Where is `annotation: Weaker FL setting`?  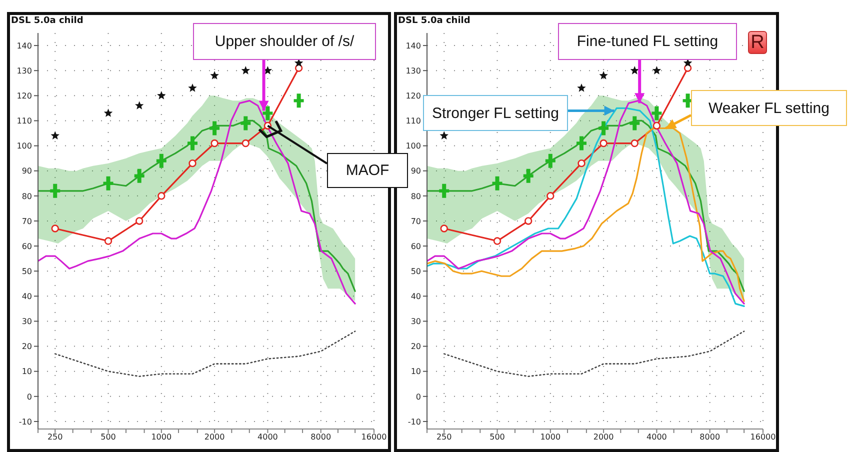 annotation: Weaker FL setting is located at coordinates (769, 108).